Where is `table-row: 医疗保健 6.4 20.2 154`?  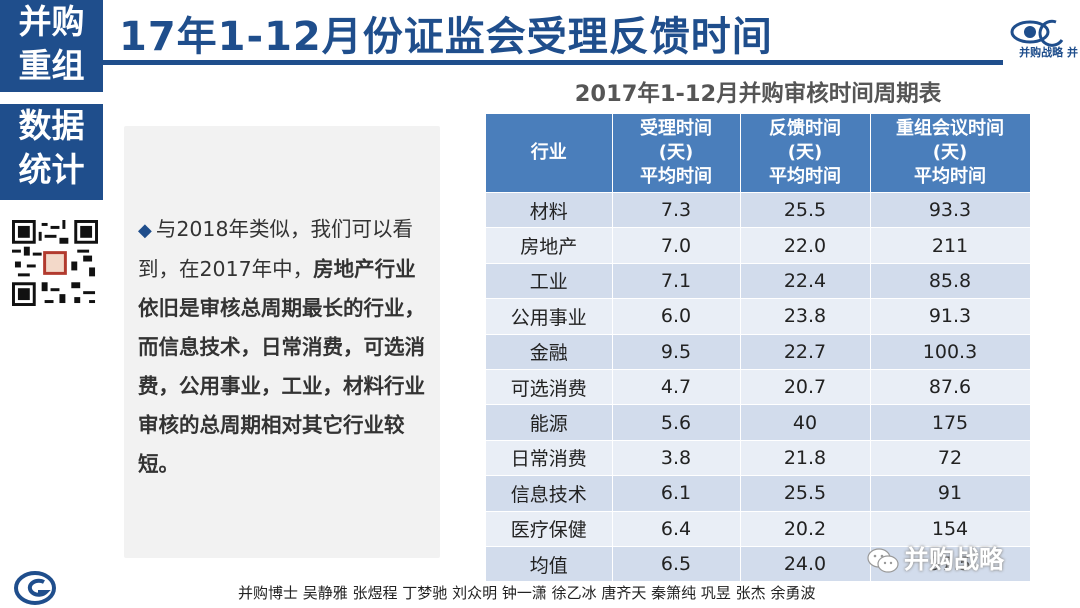 table-row: 医疗保健 6.4 20.2 154 is located at coordinates (758, 528).